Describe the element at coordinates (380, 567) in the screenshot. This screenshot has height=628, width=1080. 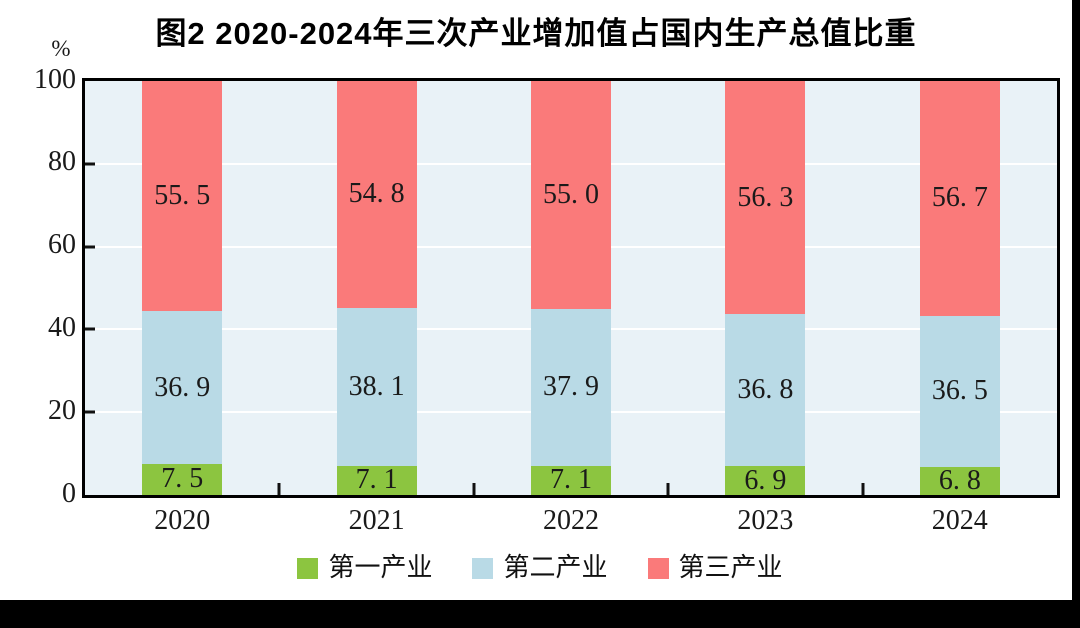
I see `legend-label: 第一产业` at that location.